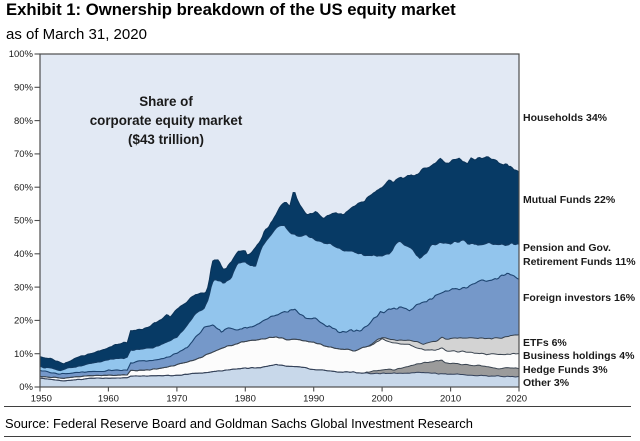  I want to click on svg-text: 2010, so click(450, 399).